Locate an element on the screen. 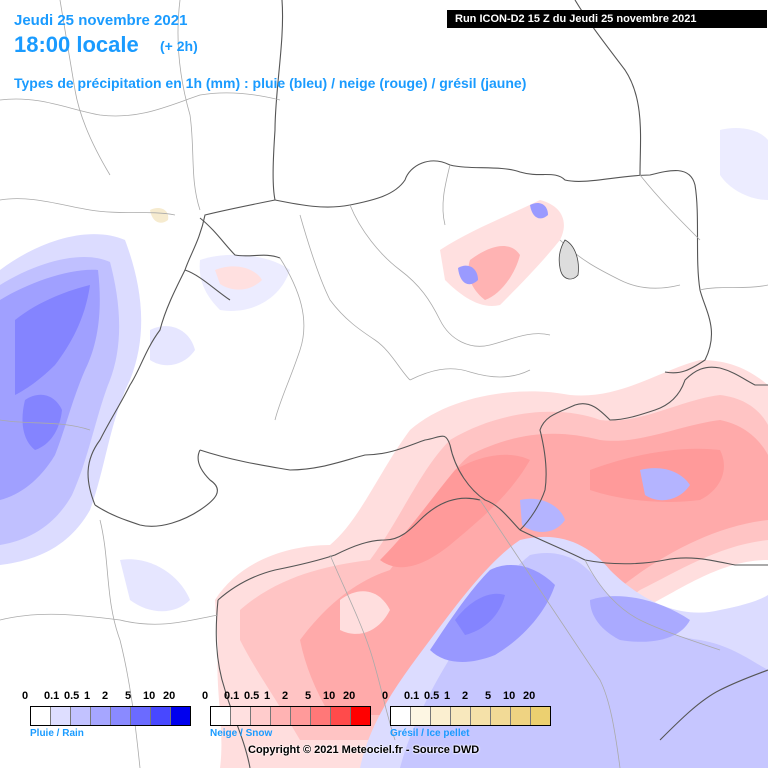 The image size is (768, 768). legend-rain-swatches is located at coordinates (110, 716).